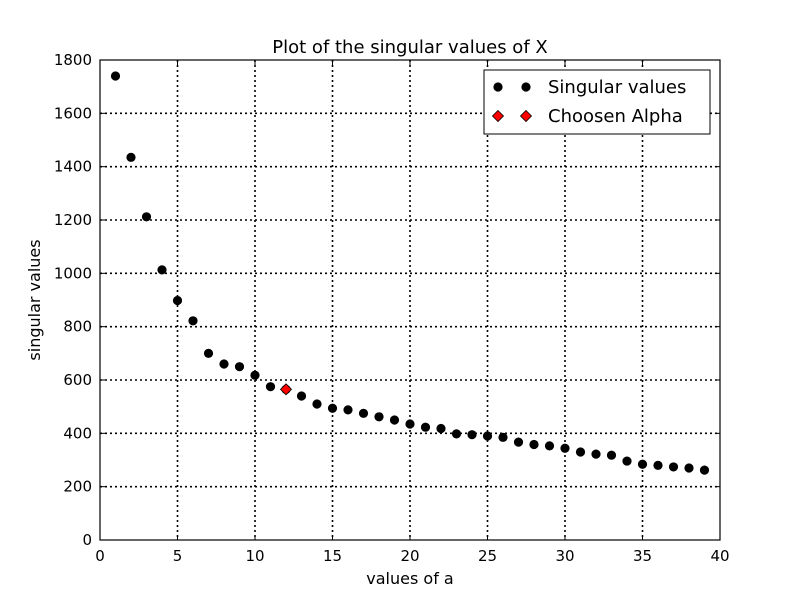 The image size is (800, 600). What do you see at coordinates (73, 60) in the screenshot?
I see `y-tick-label: 1800` at bounding box center [73, 60].